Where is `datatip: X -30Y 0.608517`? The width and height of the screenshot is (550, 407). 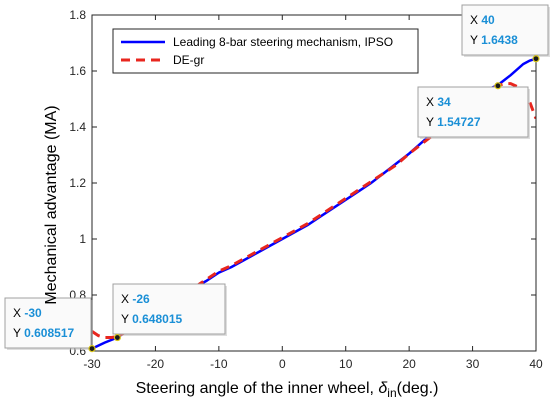 datatip: X -30Y 0.608517 is located at coordinates (50, 325).